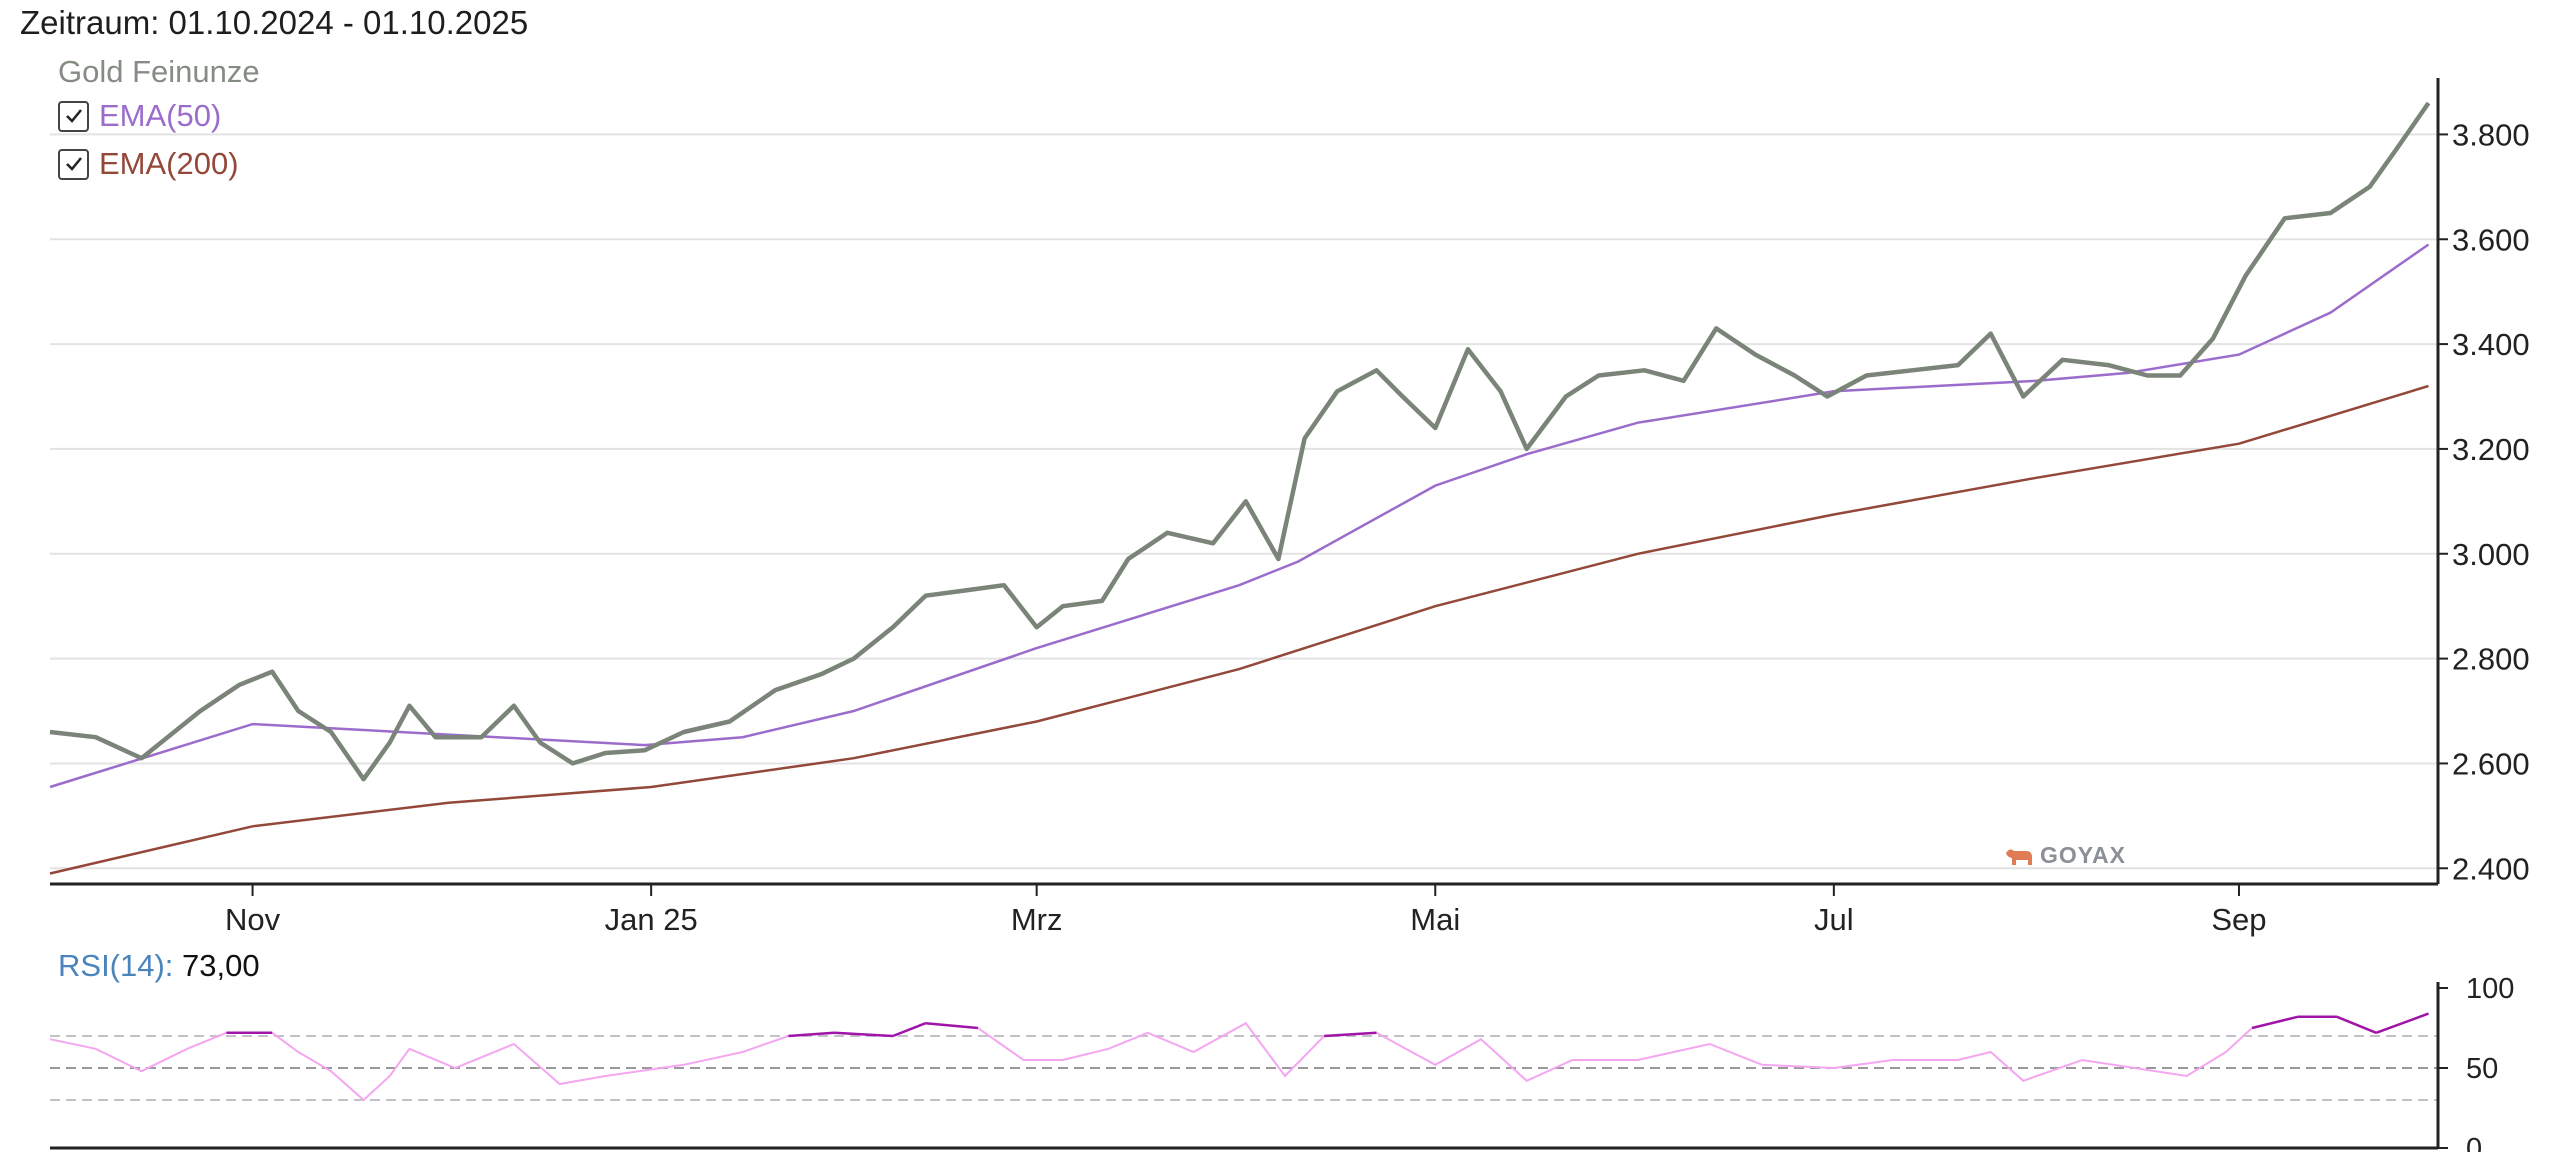 This screenshot has width=2560, height=1152. What do you see at coordinates (2491, 763) in the screenshot?
I see `price-y-tick-label: 2.600` at bounding box center [2491, 763].